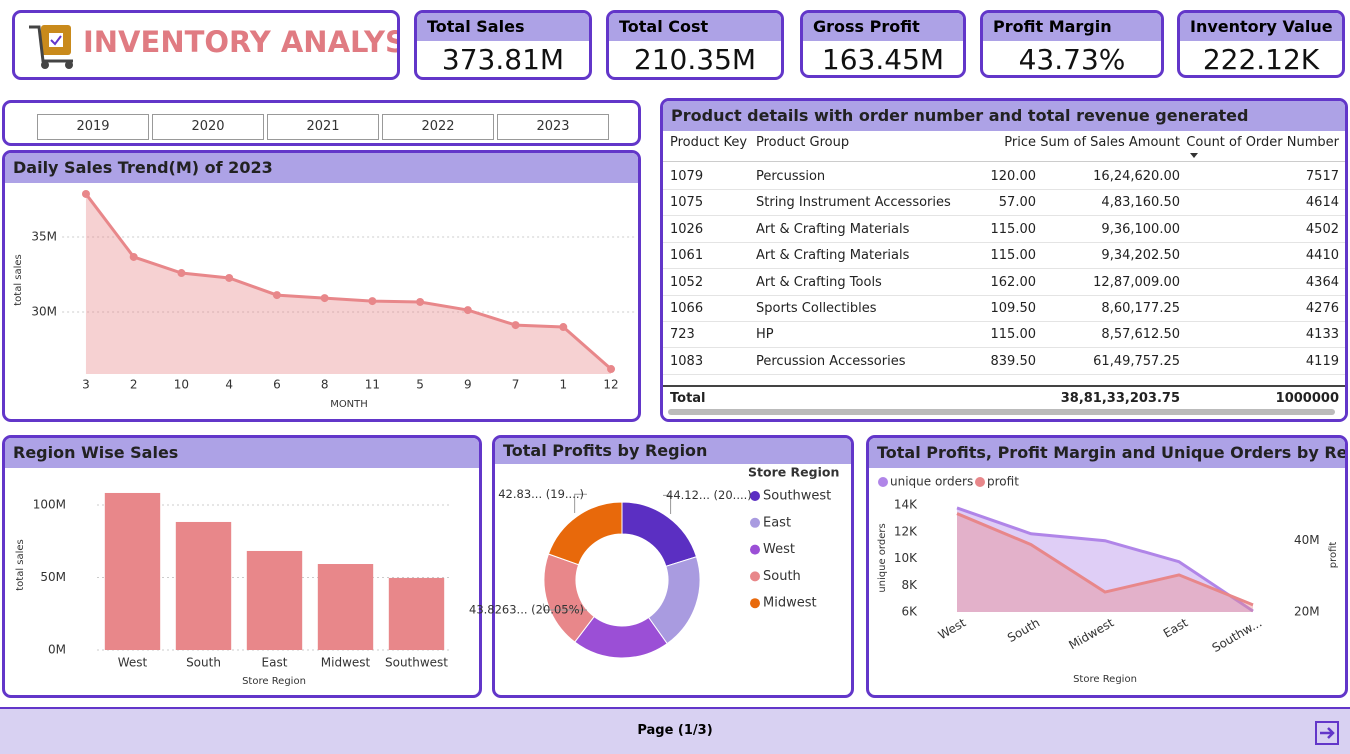 The image size is (1350, 754). I want to click on kpi-label: Total Cost, so click(695, 27).